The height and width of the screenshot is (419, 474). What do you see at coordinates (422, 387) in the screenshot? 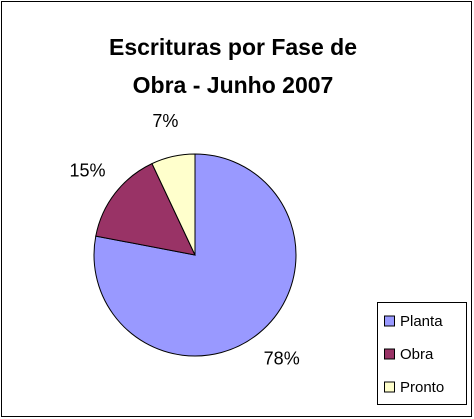
I see `legend-label: Pronto` at bounding box center [422, 387].